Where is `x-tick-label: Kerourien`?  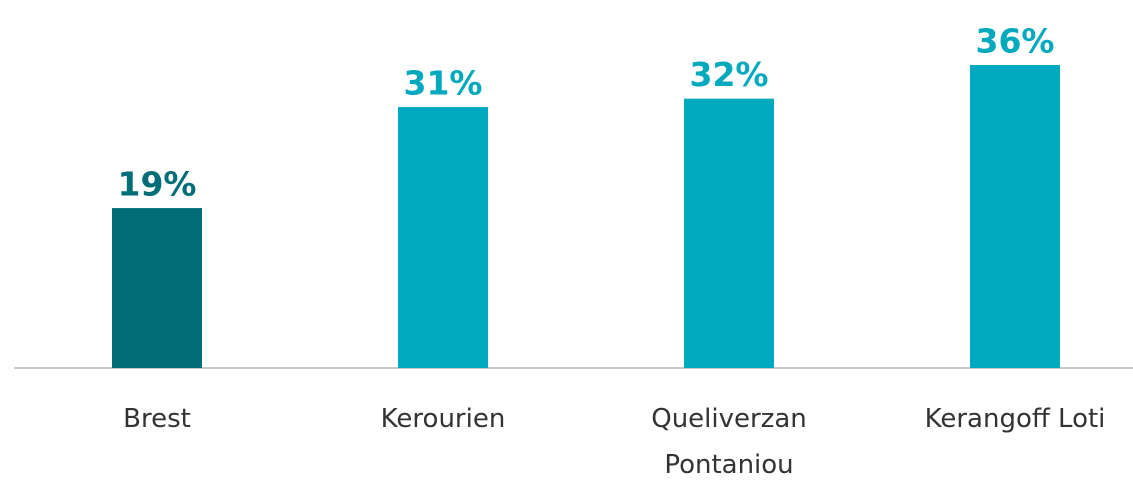 x-tick-label: Kerourien is located at coordinates (443, 419).